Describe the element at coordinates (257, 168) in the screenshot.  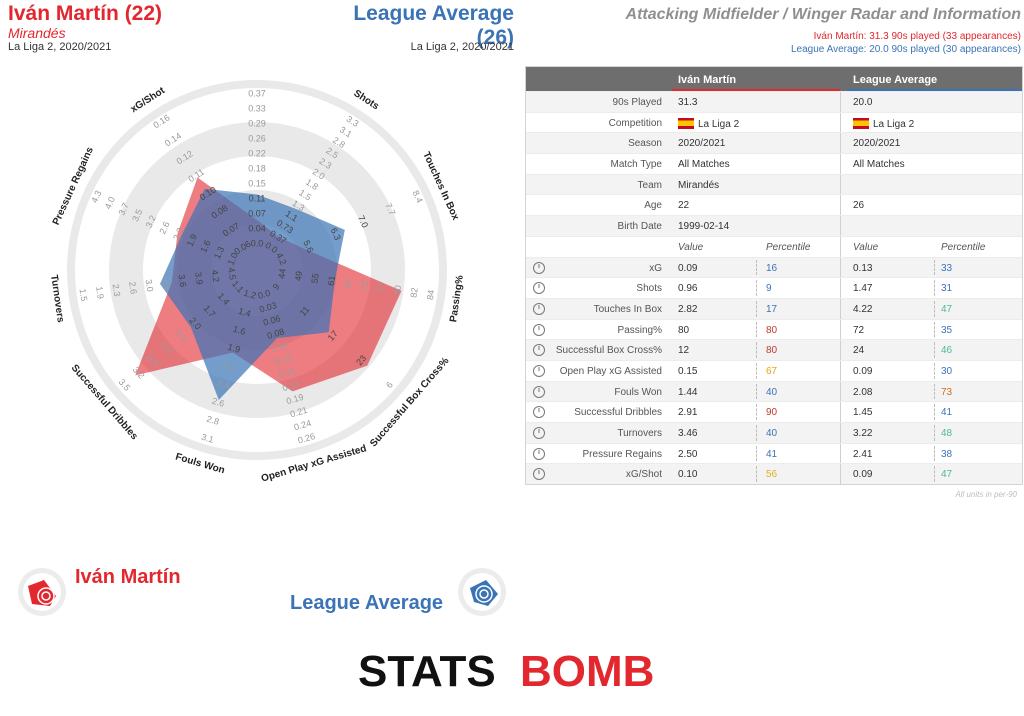
I see `axis-tick-label: 0.18` at that location.